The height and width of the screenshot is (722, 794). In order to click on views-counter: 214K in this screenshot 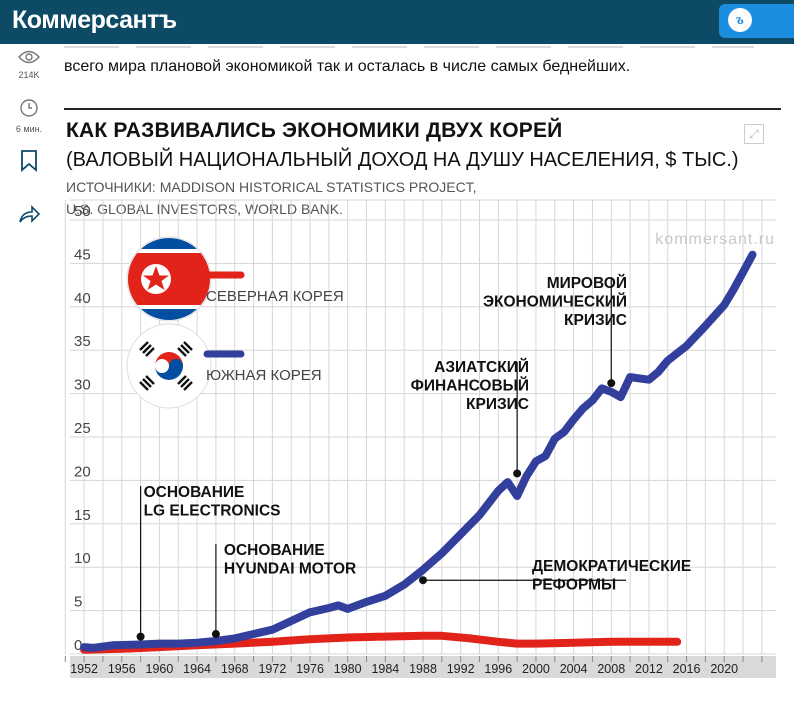, I will do `click(29, 65)`.